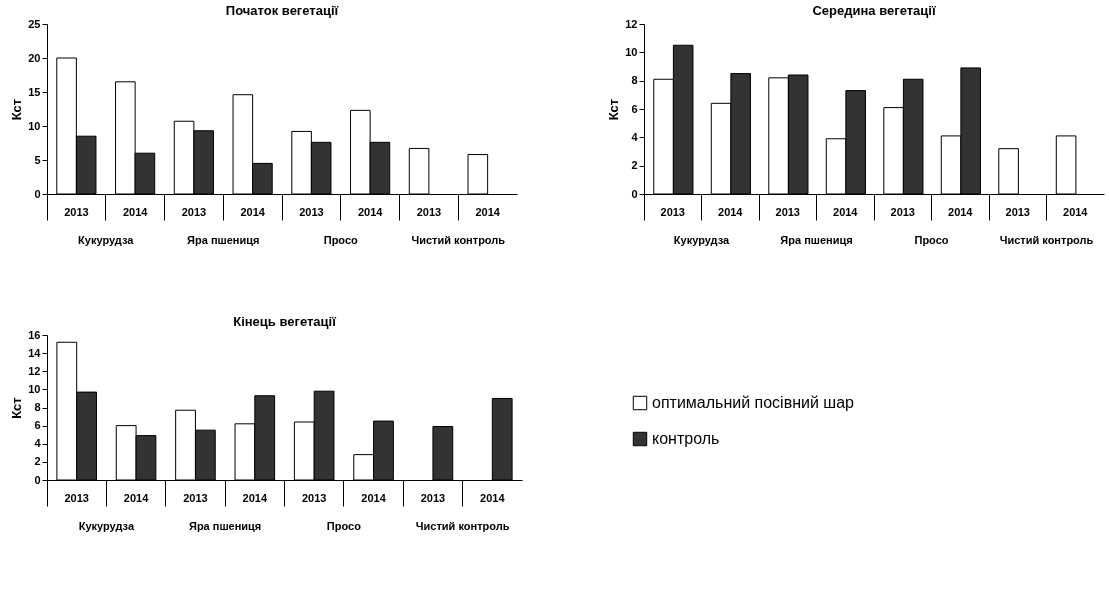 The height and width of the screenshot is (611, 1109). I want to click on y-tick-label: 16, so click(34, 334).